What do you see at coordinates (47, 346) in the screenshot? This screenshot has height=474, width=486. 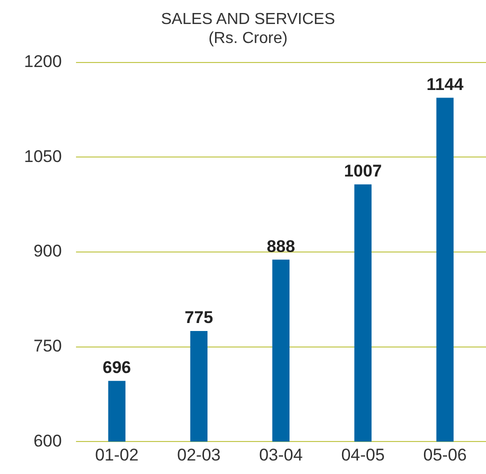 I see `y-tick-label: 750` at bounding box center [47, 346].